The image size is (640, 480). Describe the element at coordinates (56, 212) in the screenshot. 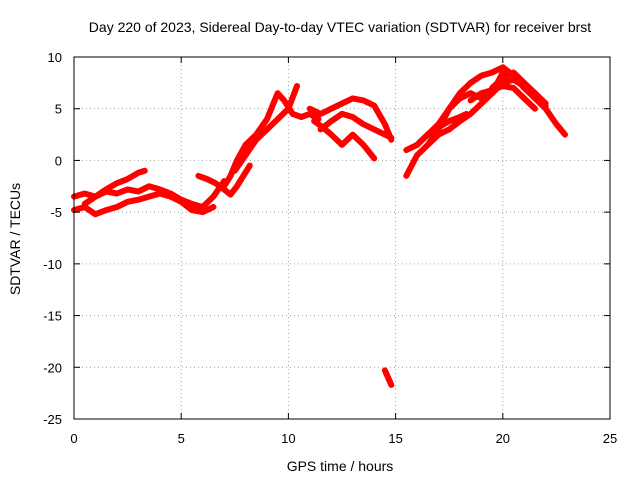

I see `y-tick-label: -5` at that location.